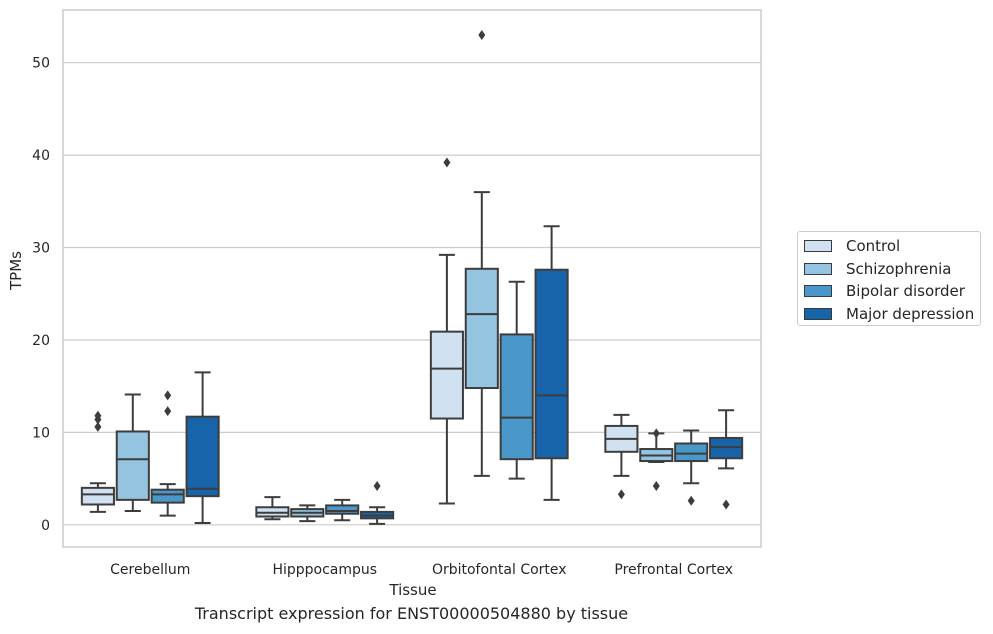 Image resolution: width=993 pixels, height=634 pixels. I want to click on x-axis-label: Tissue, so click(412, 590).